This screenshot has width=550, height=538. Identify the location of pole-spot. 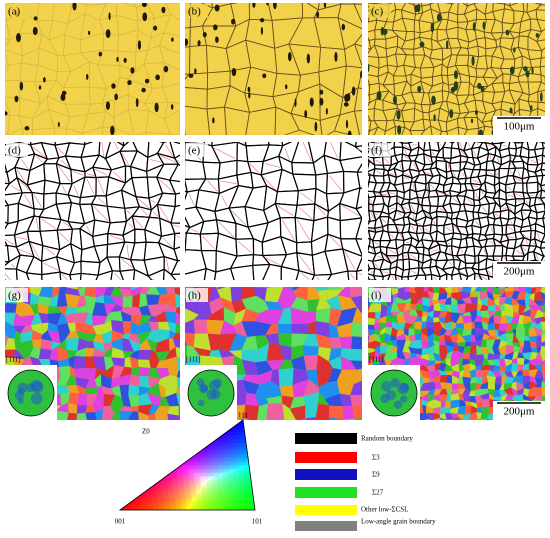
(390, 395).